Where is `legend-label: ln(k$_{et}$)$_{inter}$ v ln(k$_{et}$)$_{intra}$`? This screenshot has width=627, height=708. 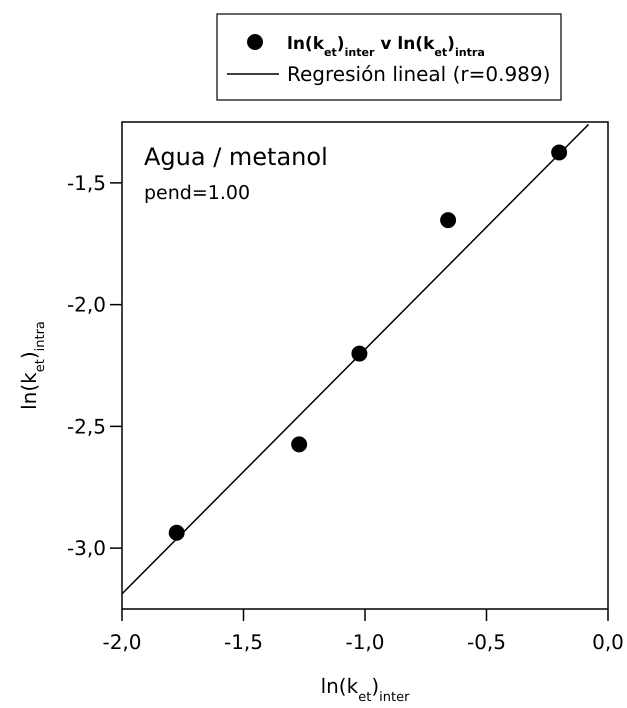
legend-label: ln(k$_{et}$)$_{inter}$ v ln(k$_{et}$)$_{intra}$ is located at coordinates (386, 46).